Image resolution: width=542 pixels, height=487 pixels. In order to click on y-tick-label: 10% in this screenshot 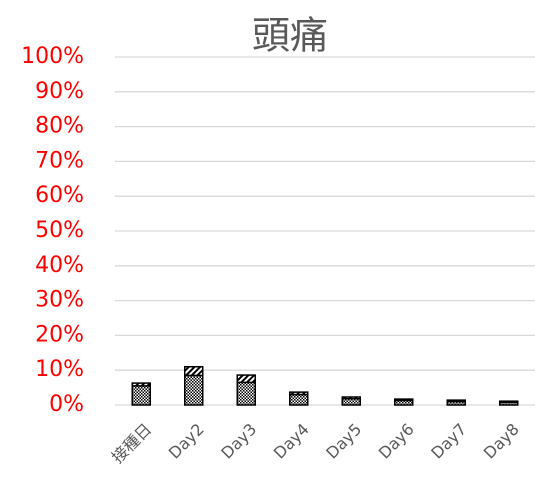, I will do `click(59, 369)`.